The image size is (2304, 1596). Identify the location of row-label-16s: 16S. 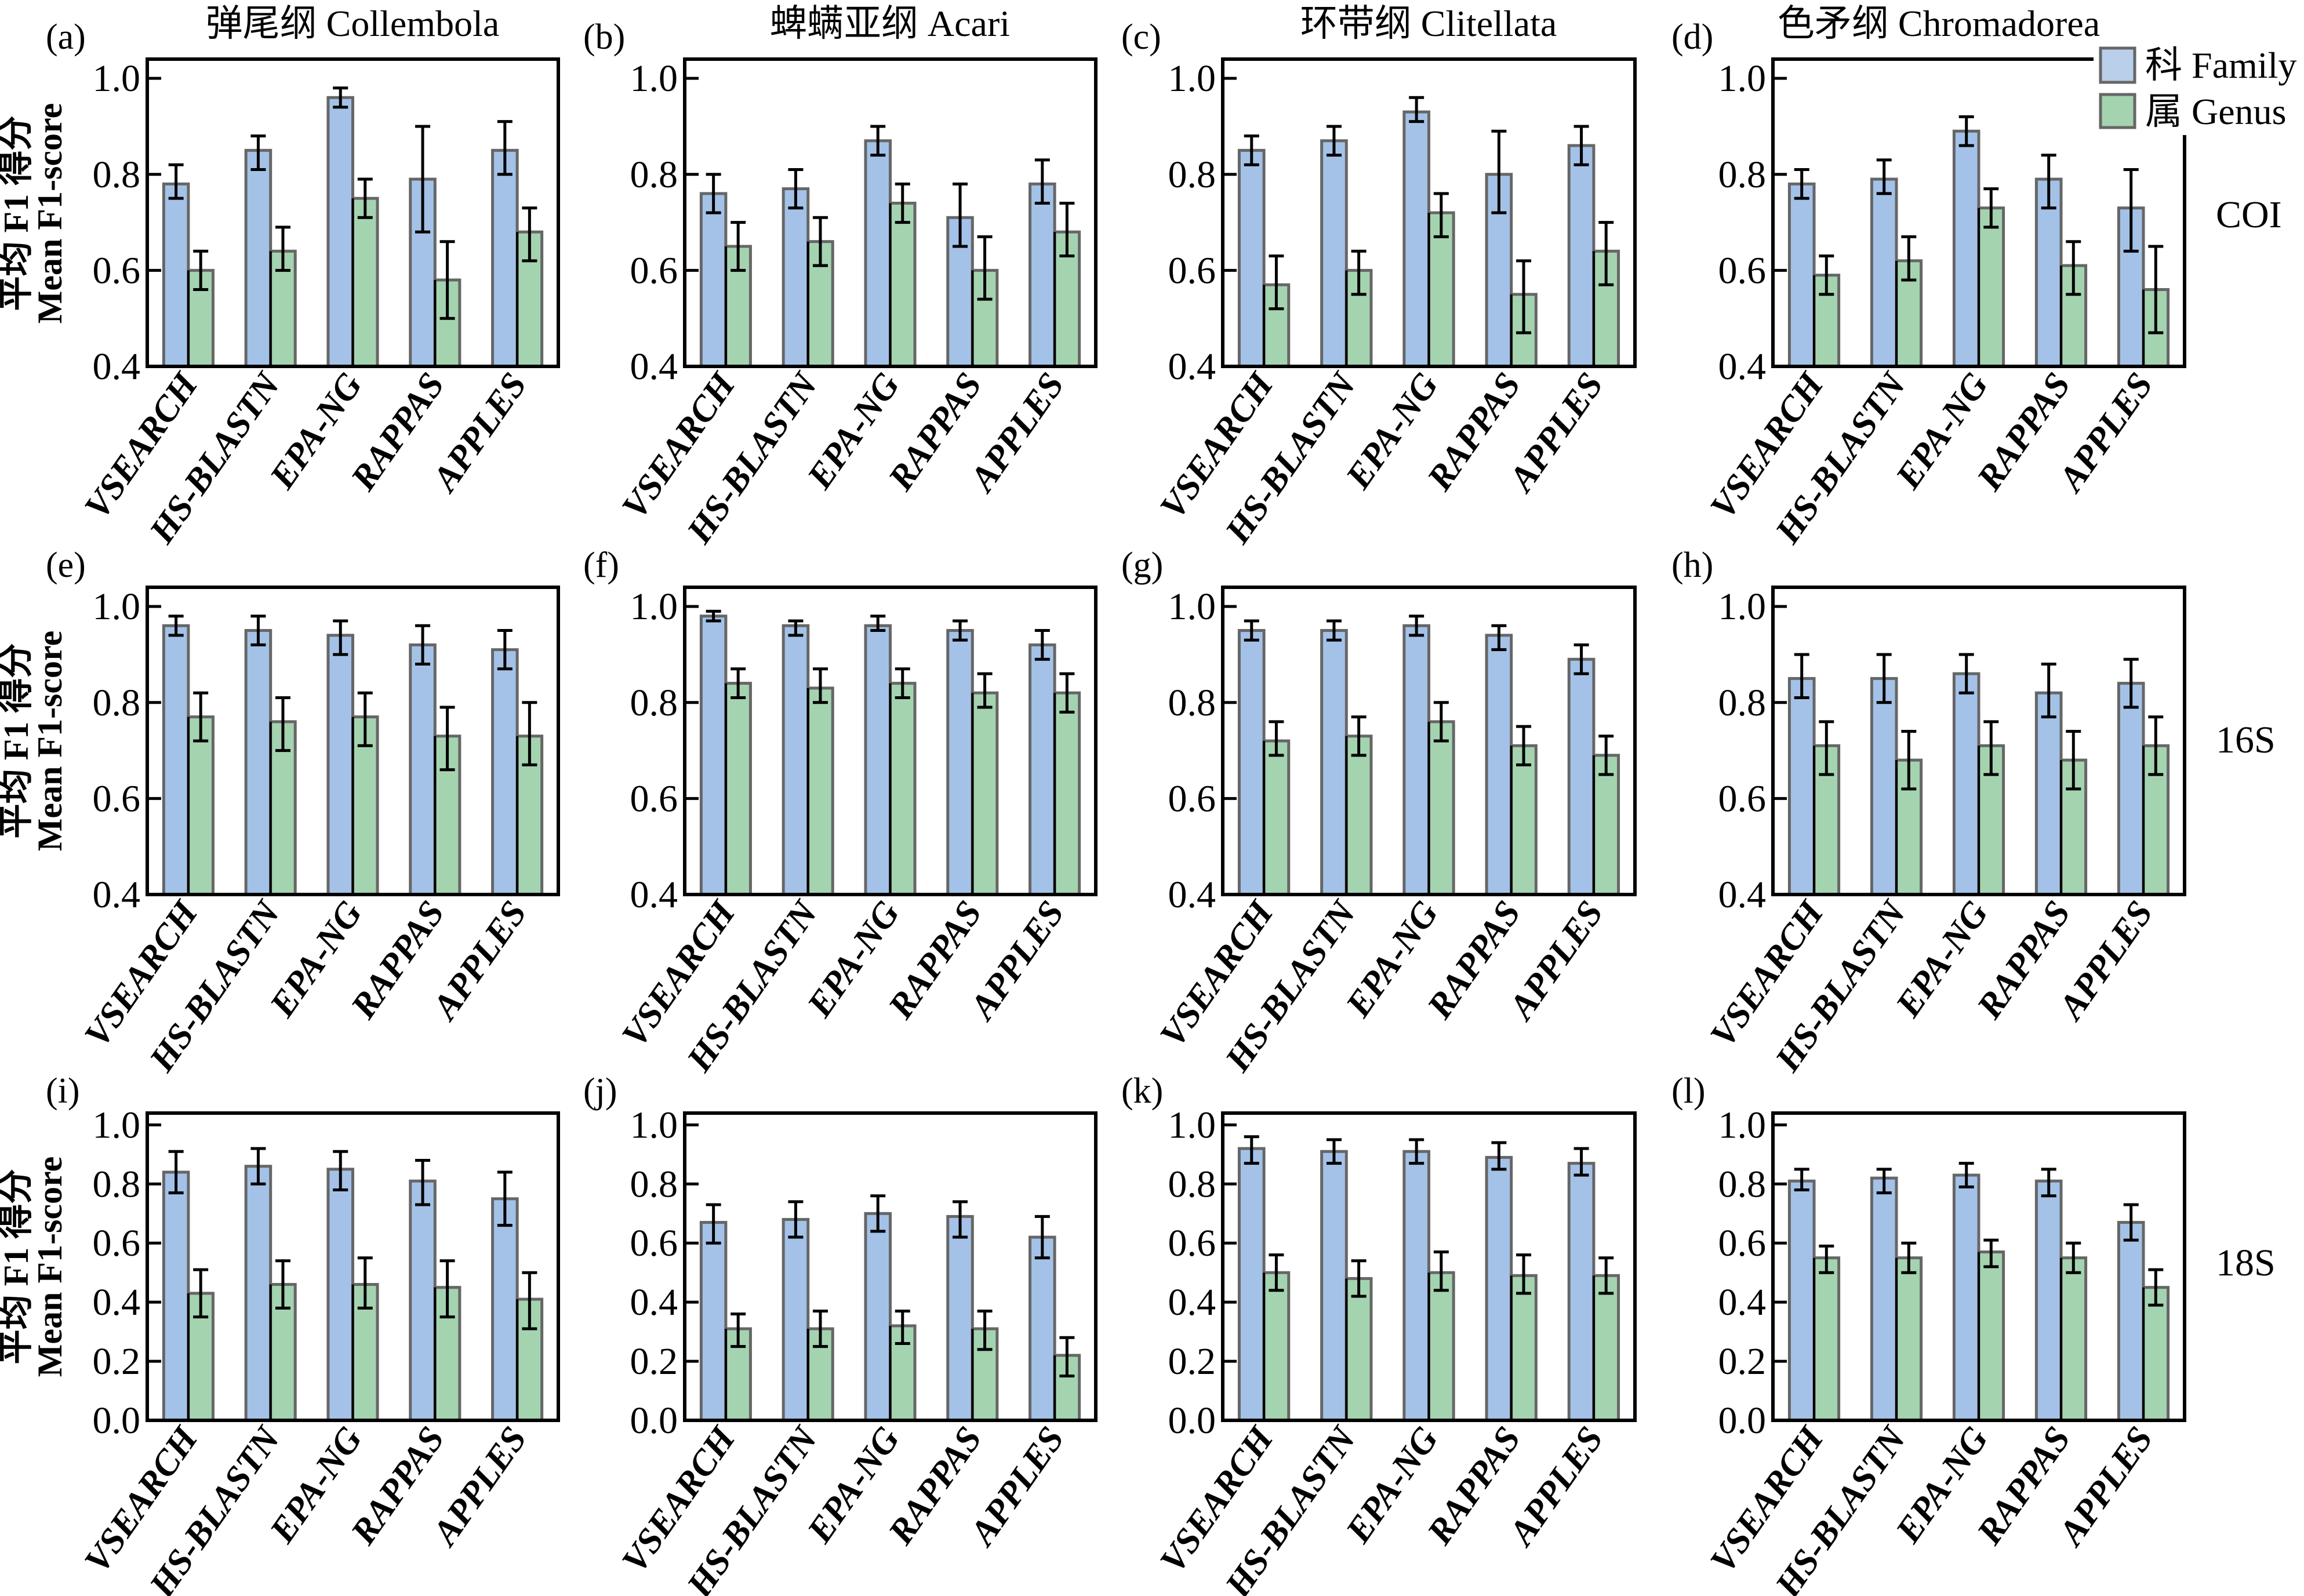
(2246, 740).